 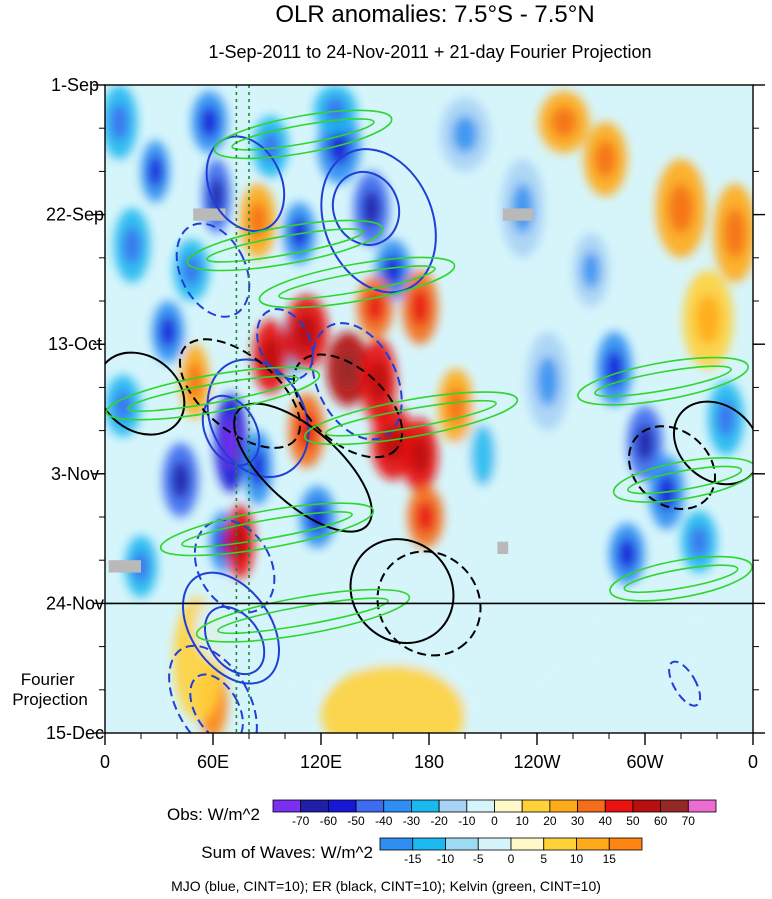 I want to click on colorbar-level-label: -5, so click(x=478, y=859).